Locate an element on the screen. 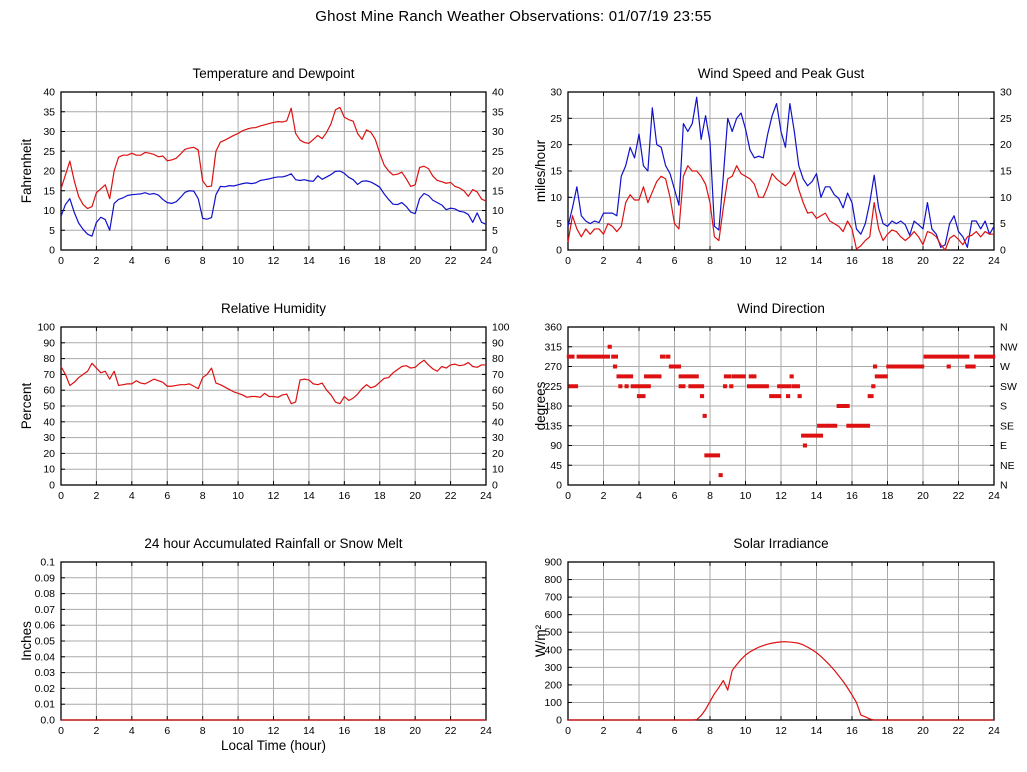 The height and width of the screenshot is (772, 1027). svg-text: 0.1 is located at coordinates (47, 563).